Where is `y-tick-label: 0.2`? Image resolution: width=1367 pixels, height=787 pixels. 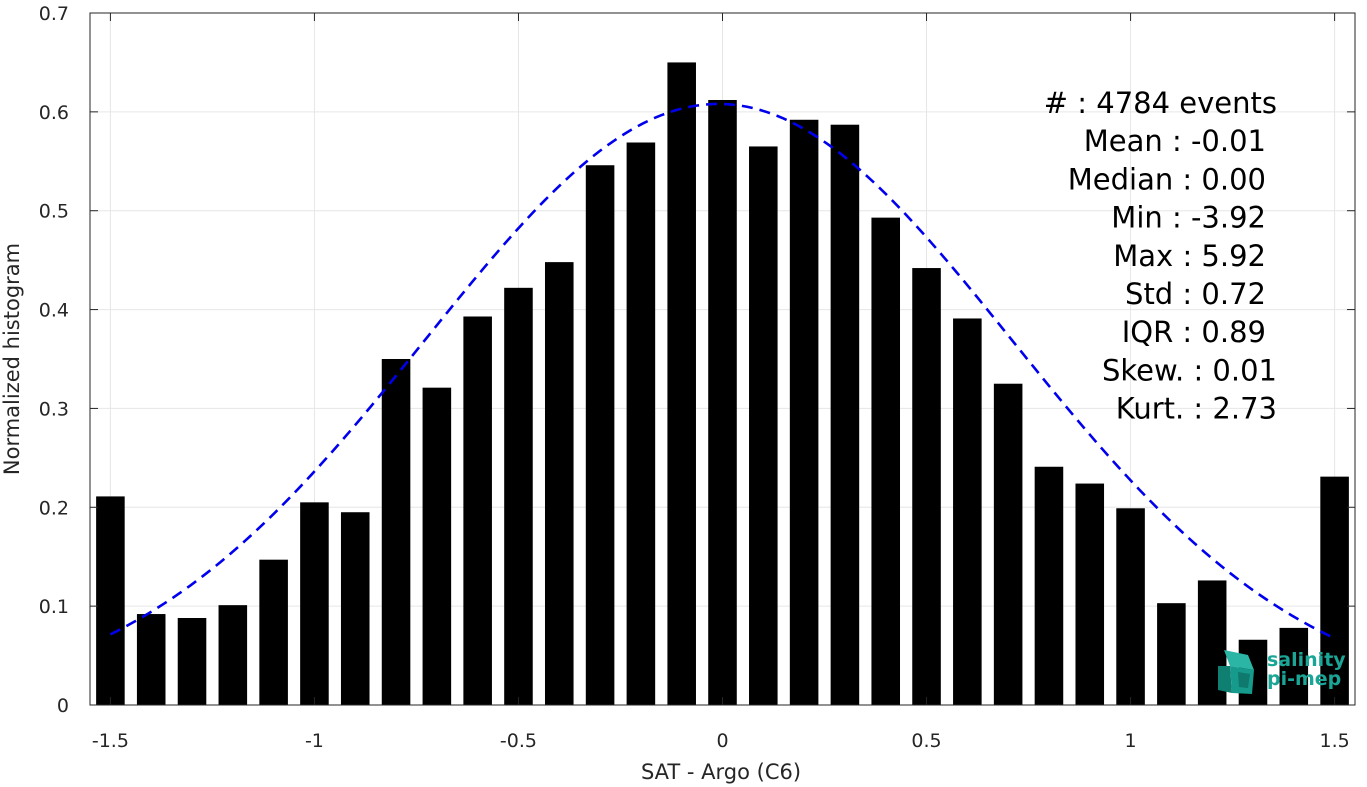 y-tick-label: 0.2 is located at coordinates (54, 508).